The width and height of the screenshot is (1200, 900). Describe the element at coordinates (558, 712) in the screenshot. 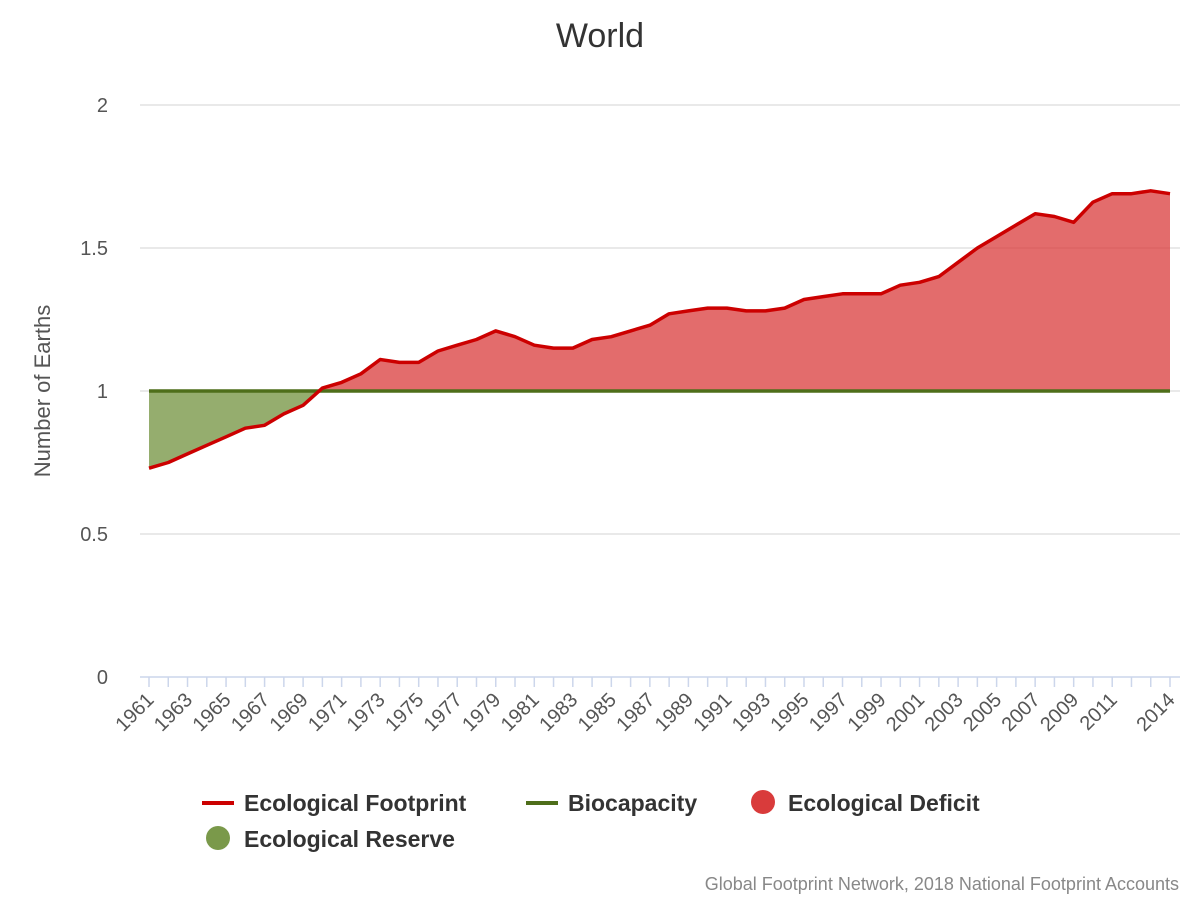

I see `x-tick-label: 1983` at that location.